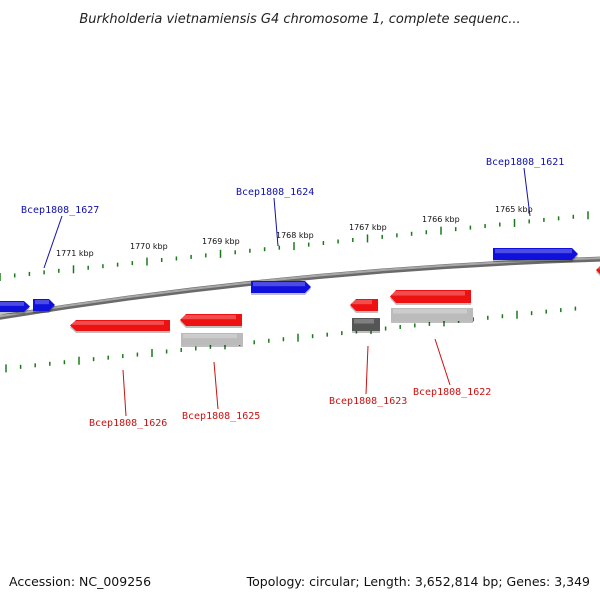  What do you see at coordinates (75, 253) in the screenshot?
I see `scale-label: 1771 kbp` at bounding box center [75, 253].